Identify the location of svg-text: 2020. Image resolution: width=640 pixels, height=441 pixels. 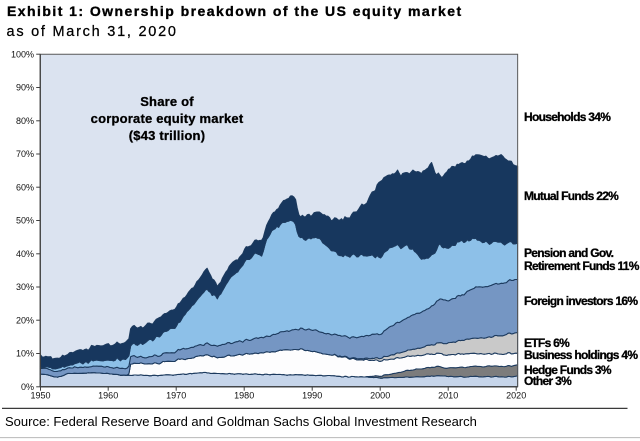
(516, 395).